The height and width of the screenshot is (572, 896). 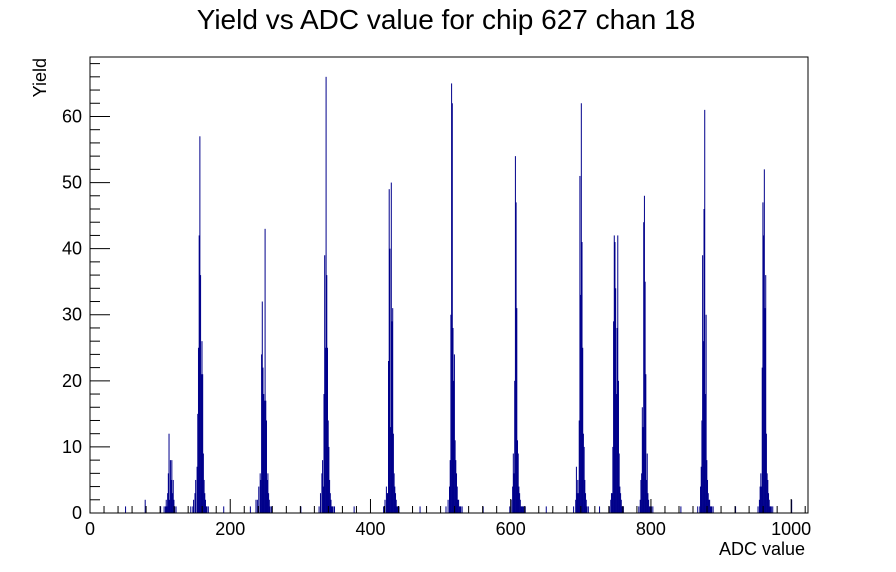 I want to click on y-tick-label: 60, so click(x=72, y=116).